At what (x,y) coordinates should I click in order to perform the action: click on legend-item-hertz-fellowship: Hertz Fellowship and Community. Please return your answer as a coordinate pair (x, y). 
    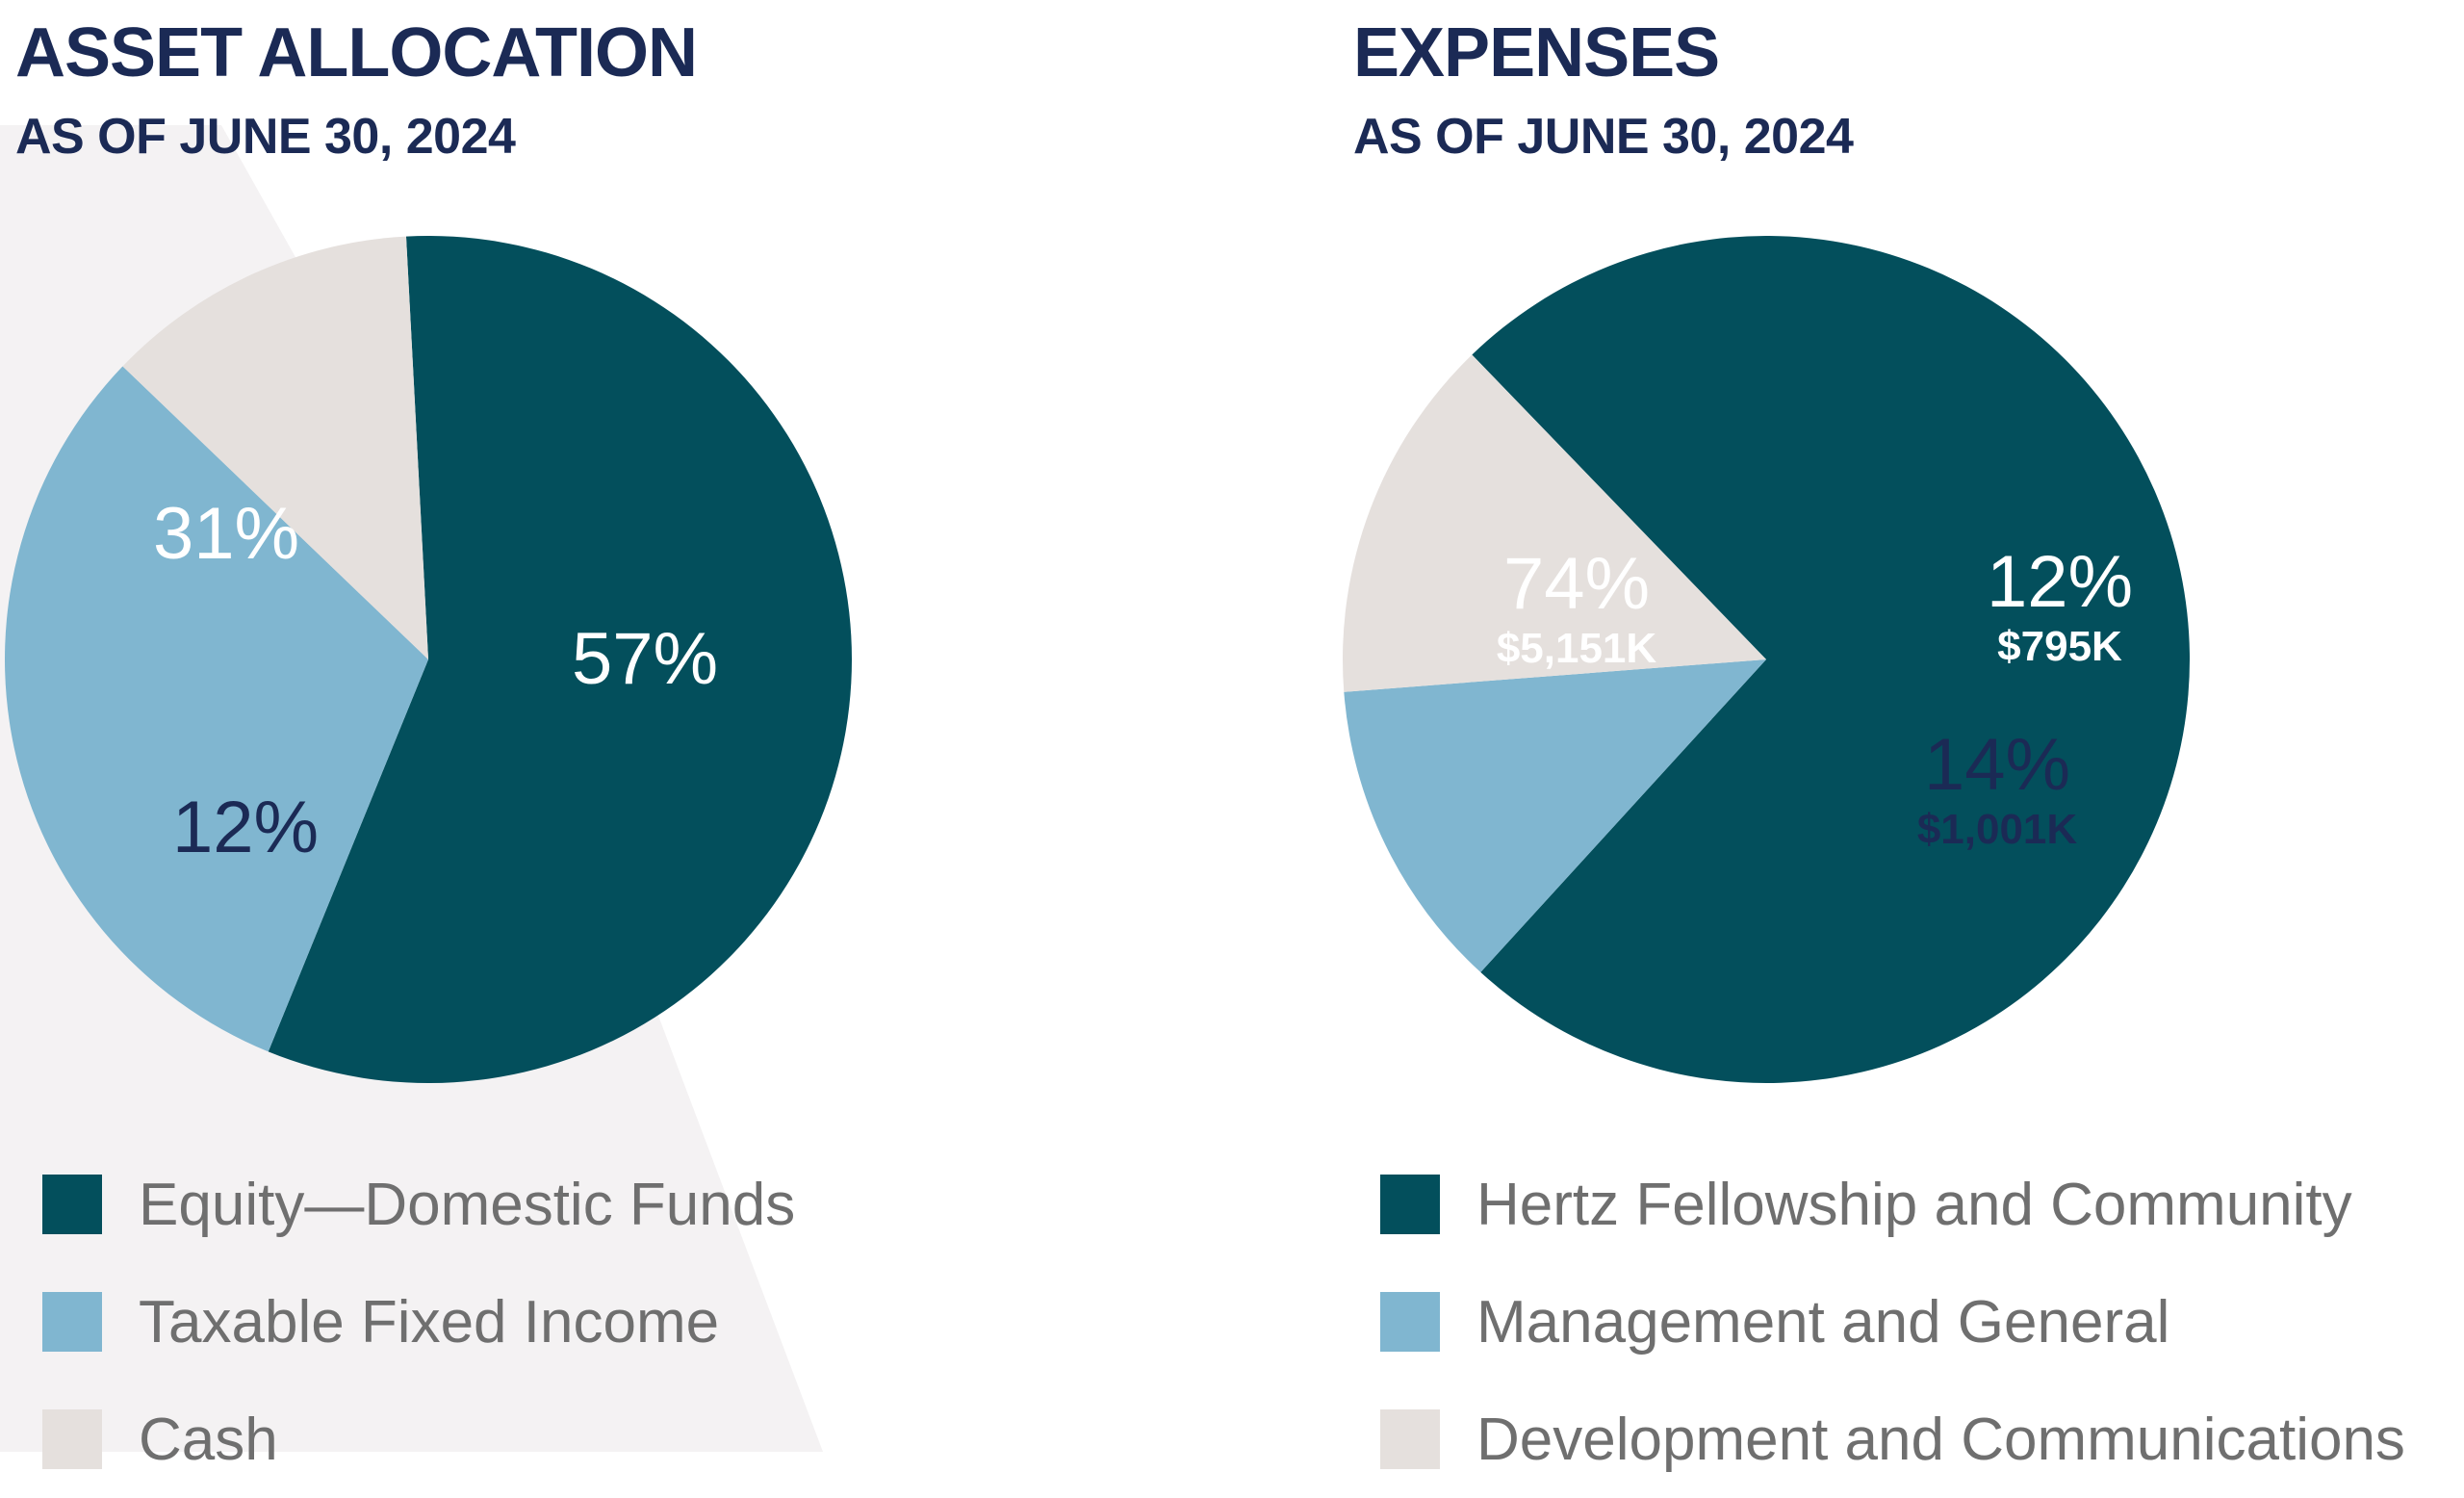
    Looking at the image, I should click on (1892, 1204).